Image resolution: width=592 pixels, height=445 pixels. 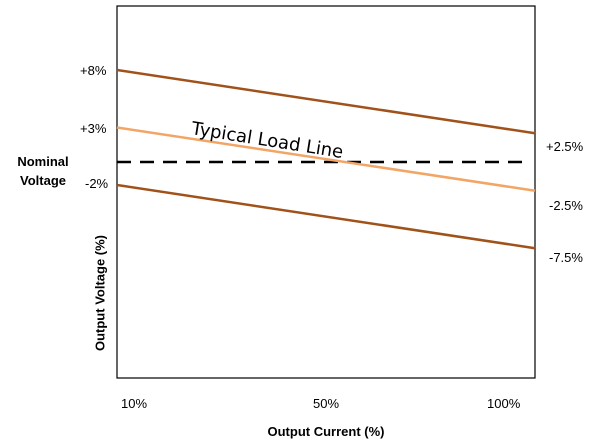 I want to click on x-tick-label: 50%, so click(x=326, y=403).